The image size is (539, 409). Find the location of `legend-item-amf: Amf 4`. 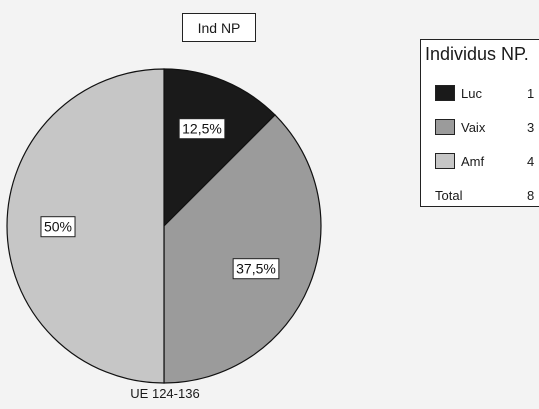

legend-item-amf: Amf 4 is located at coordinates (483, 162).